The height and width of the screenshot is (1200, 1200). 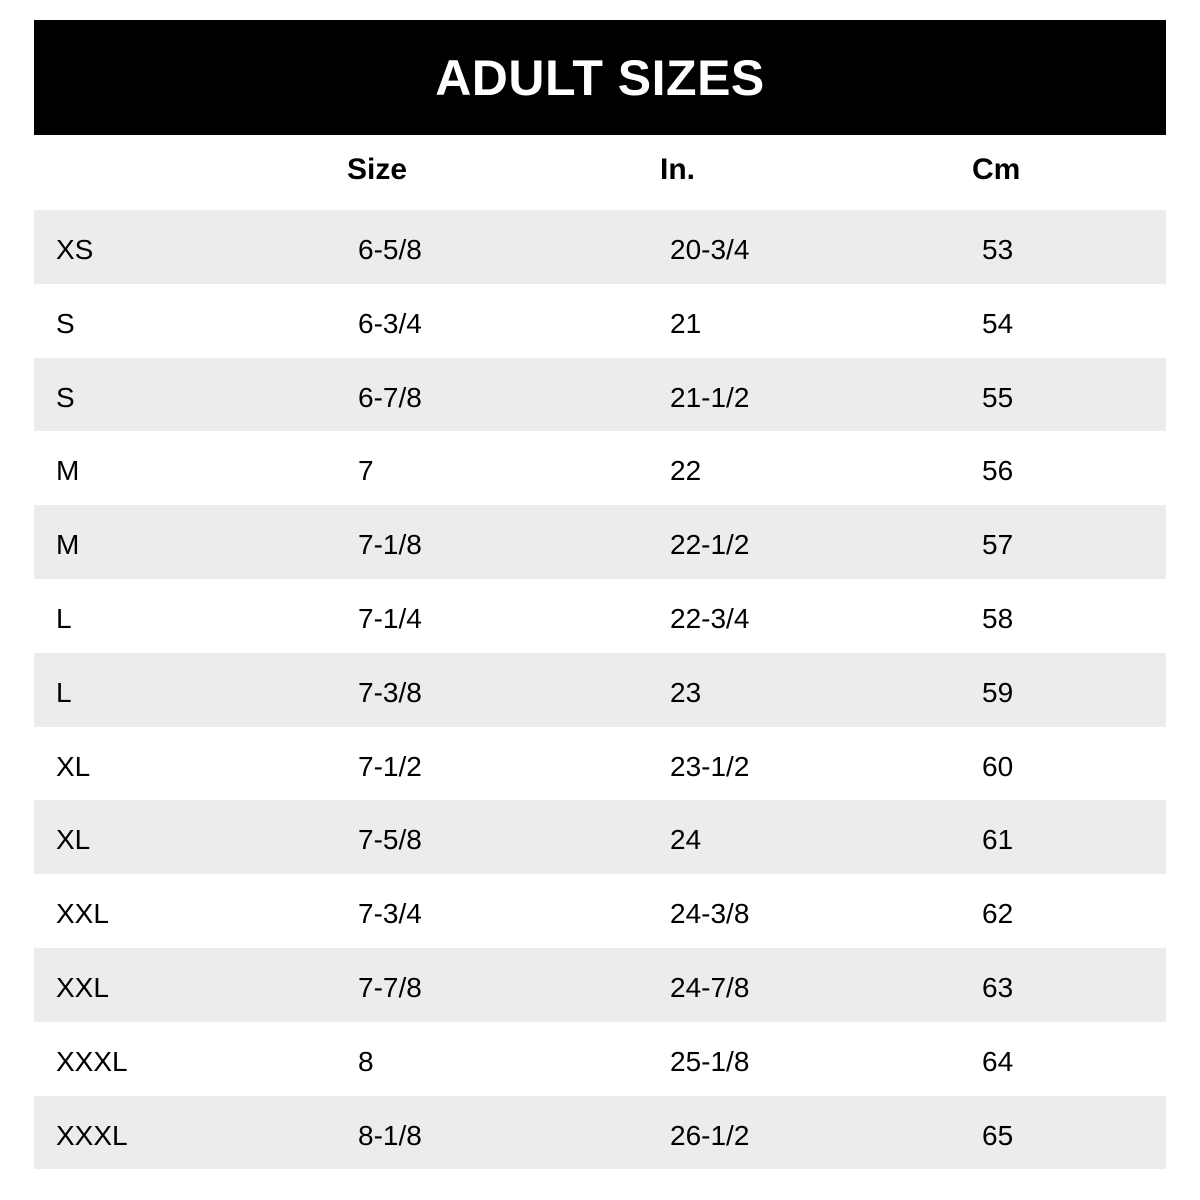 I want to click on hat-size-cell: 6-3/4, so click(x=390, y=323).